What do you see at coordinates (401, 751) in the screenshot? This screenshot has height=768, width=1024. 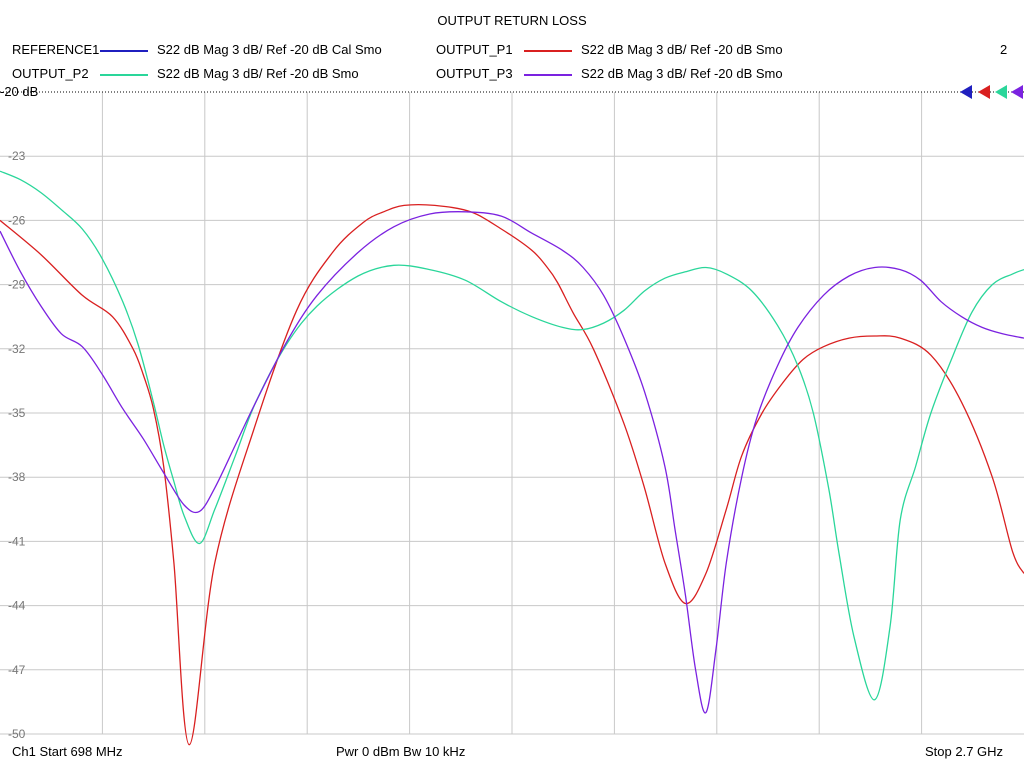 I see `footer-power-bandwidth: Pwr 0 dBm Bw 10 kHz` at bounding box center [401, 751].